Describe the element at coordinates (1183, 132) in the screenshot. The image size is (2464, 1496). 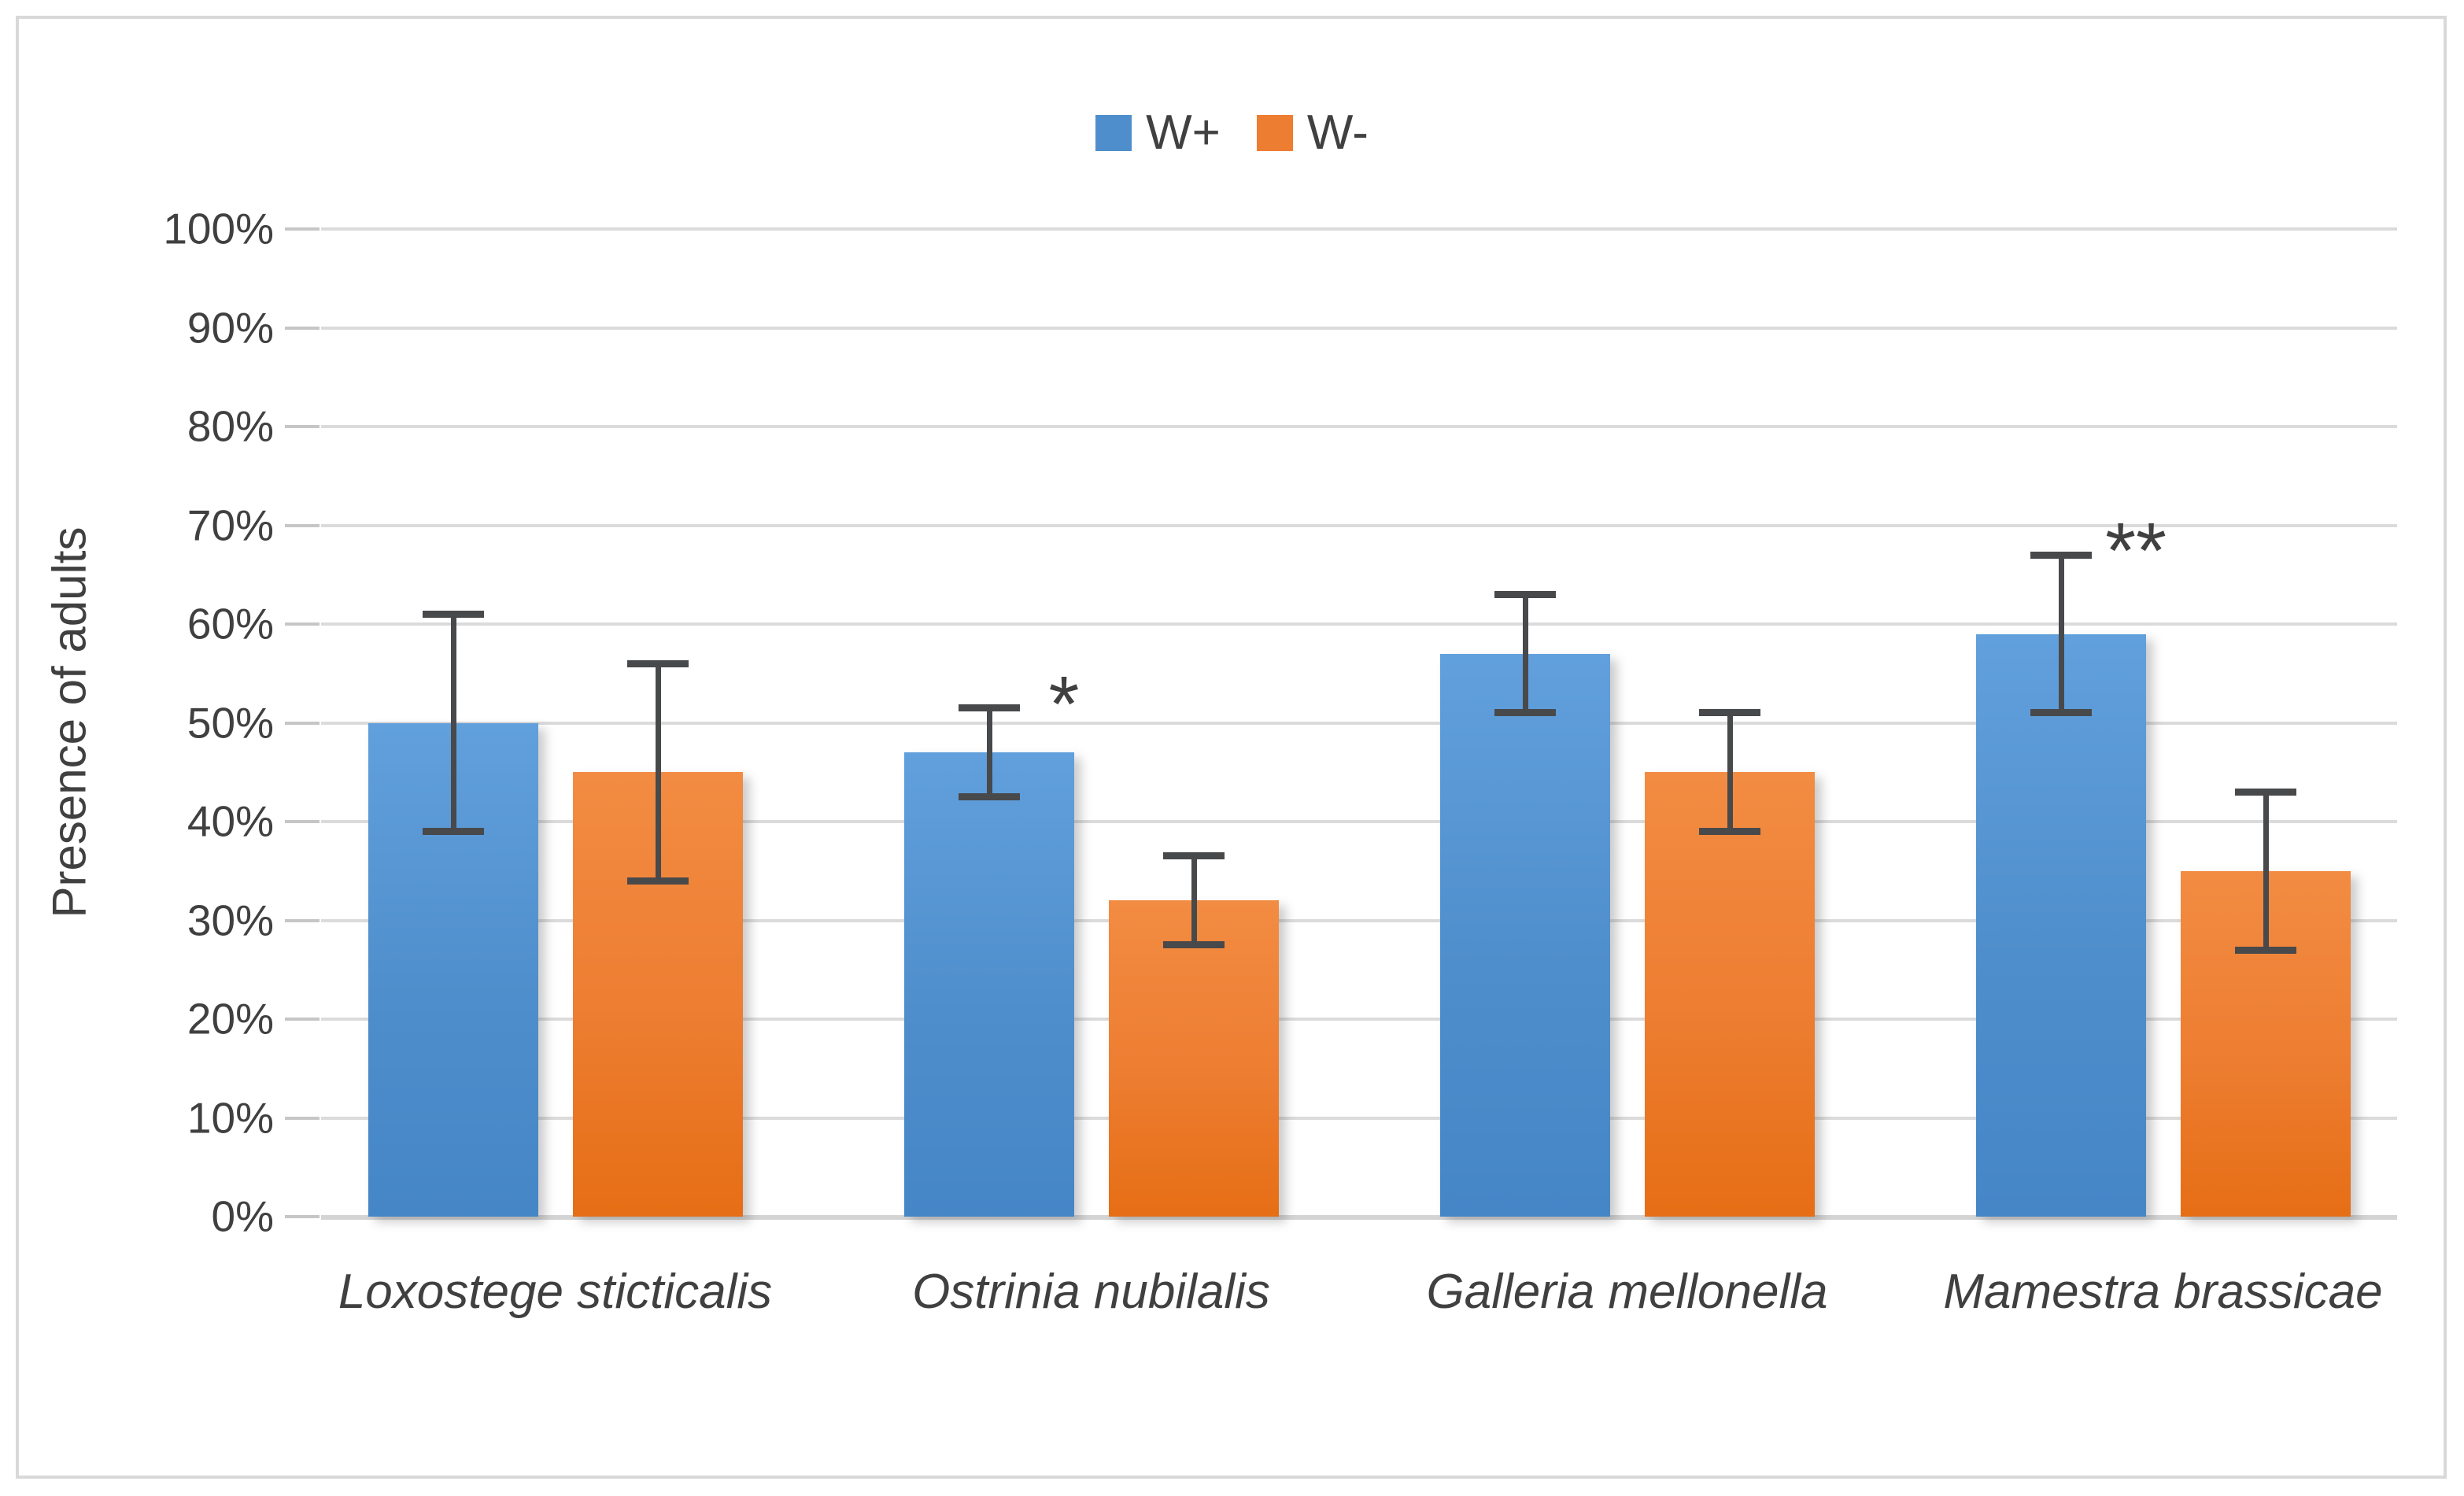
I see `legend-label-w-plus: W+` at that location.